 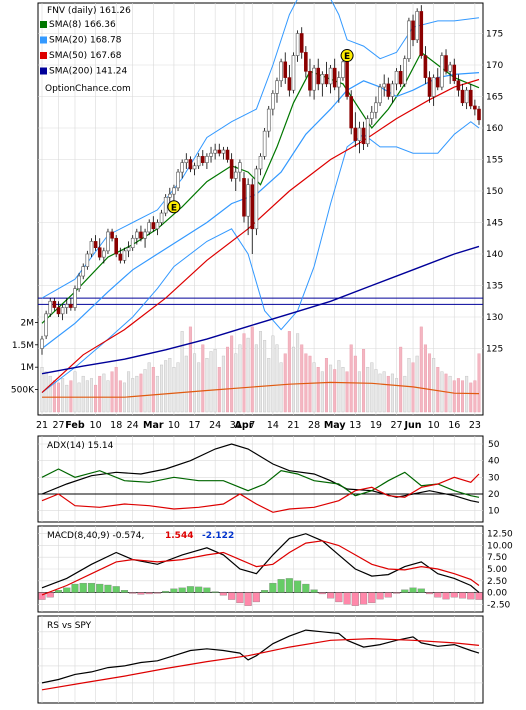 What do you see at coordinates (494, 350) in the screenshot?
I see `price-y-tick: 125` at bounding box center [494, 350].